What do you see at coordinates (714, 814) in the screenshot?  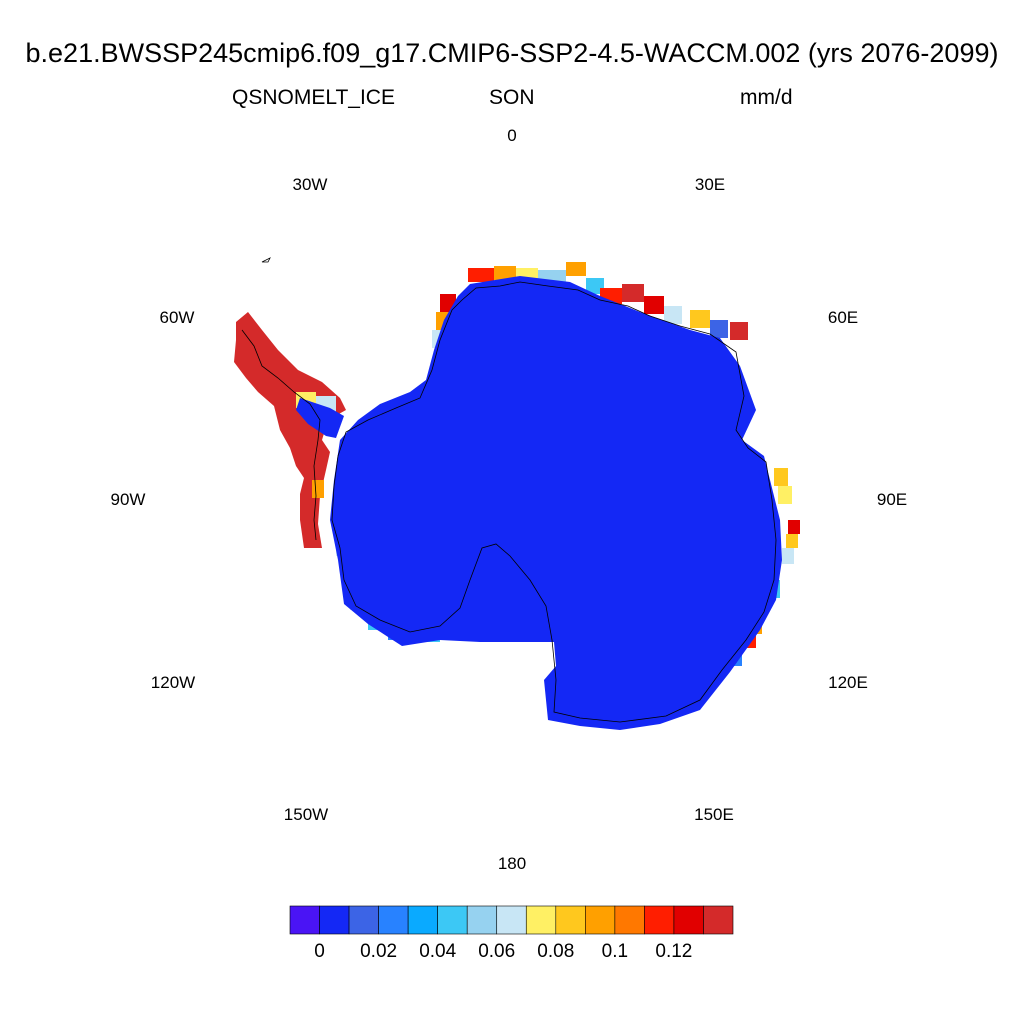 I see `lon-label-150e: 150E` at bounding box center [714, 814].